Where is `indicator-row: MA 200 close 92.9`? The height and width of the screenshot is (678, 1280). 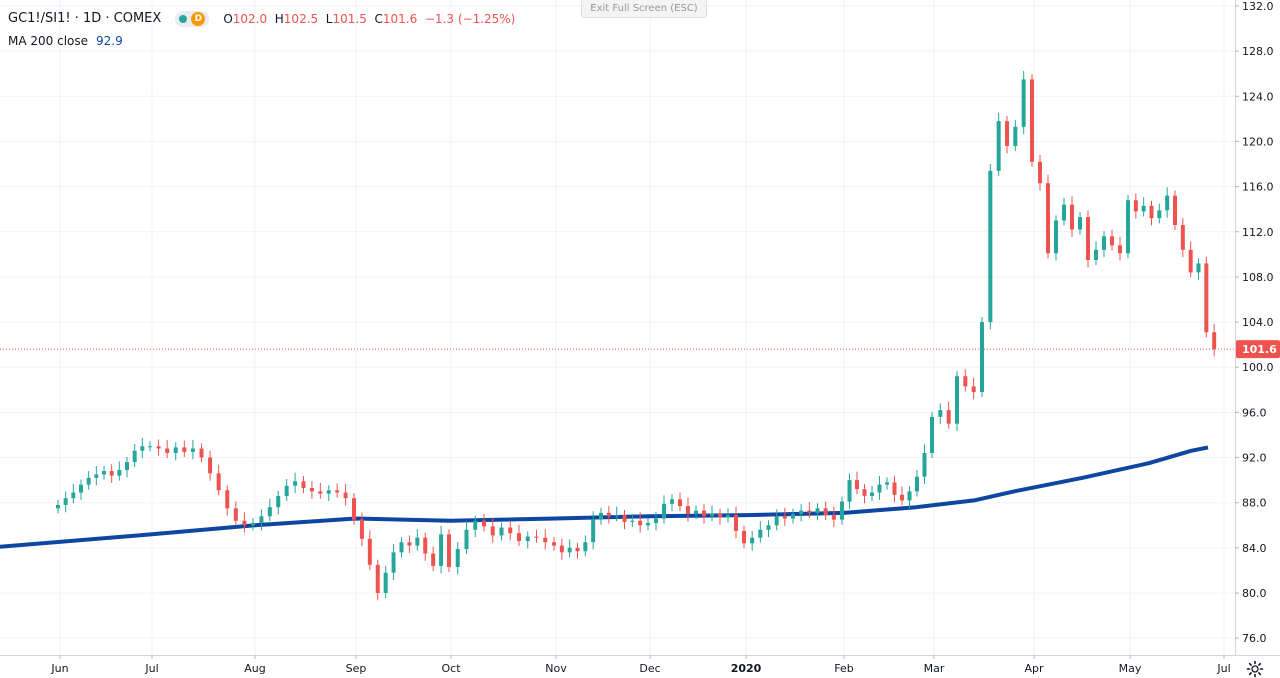
indicator-row: MA 200 close 92.9 is located at coordinates (261, 41).